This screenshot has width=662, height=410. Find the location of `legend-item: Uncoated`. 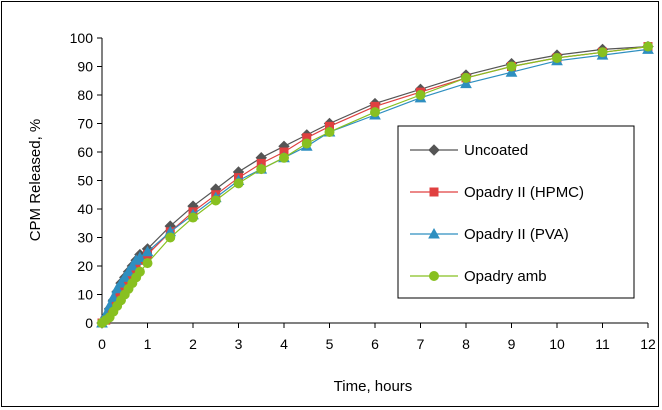

legend-item: Uncoated is located at coordinates (469, 150).